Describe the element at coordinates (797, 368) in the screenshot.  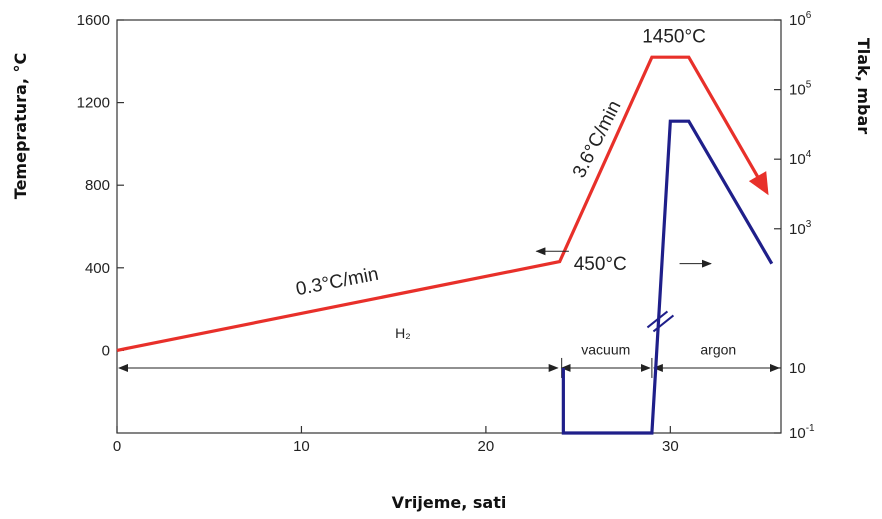
I see `y2-tick-label: 10` at that location.